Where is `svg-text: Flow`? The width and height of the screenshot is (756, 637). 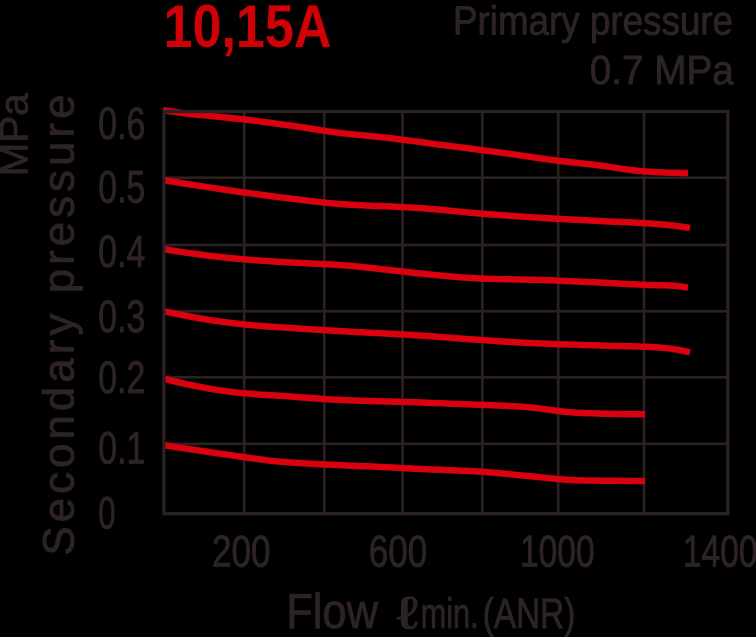 svg-text: Flow is located at coordinates (332, 610).